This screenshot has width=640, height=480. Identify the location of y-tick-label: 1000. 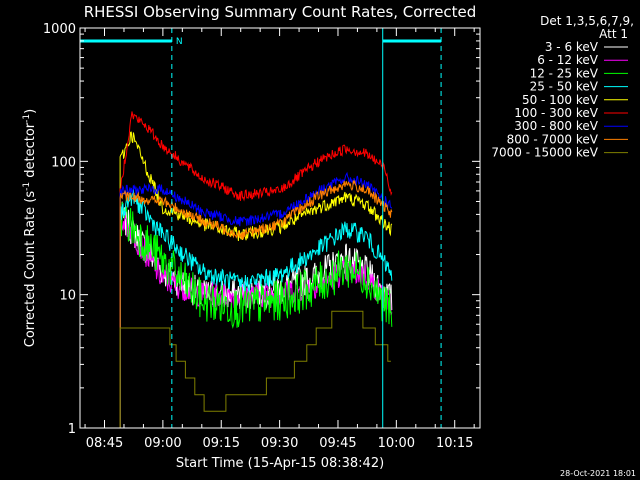
(59, 29).